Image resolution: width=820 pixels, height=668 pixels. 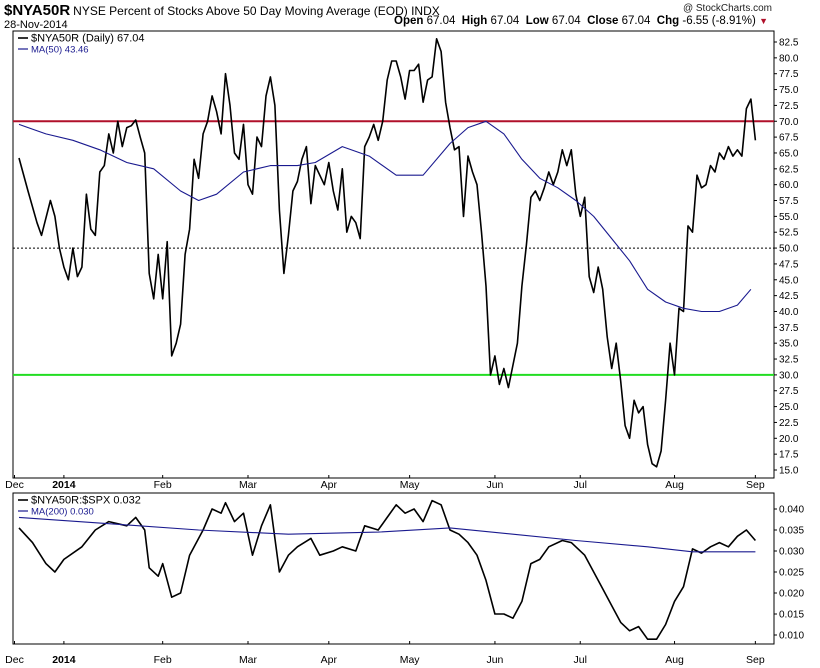 I want to click on y-tick-label: 62.5, so click(x=789, y=169).